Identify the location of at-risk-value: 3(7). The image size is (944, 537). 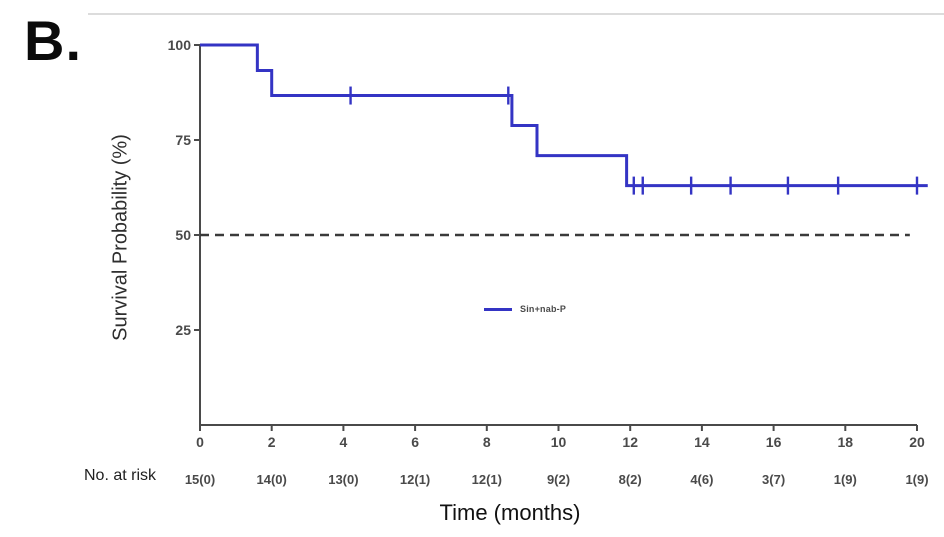
(773, 479).